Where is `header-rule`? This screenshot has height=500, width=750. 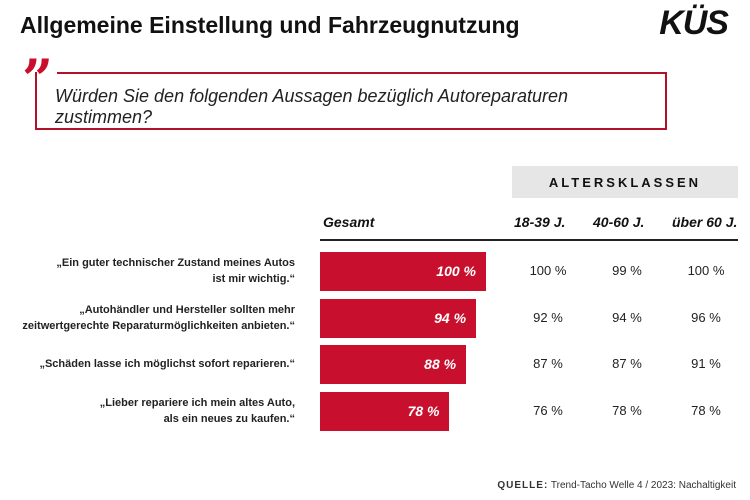
header-rule is located at coordinates (529, 240).